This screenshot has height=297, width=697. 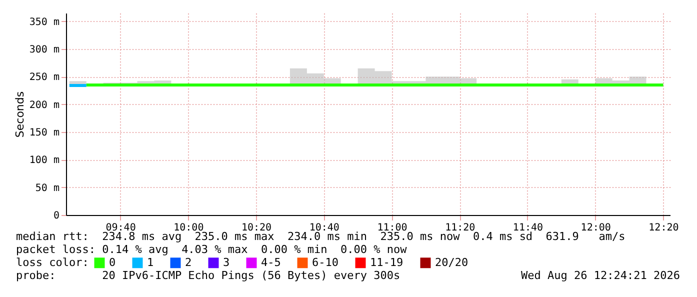 What do you see at coordinates (208, 275) in the screenshot?
I see `text: probe: 20 IPv6-ICMP Echo Pings (56 Bytes) every 300s` at bounding box center [208, 275].